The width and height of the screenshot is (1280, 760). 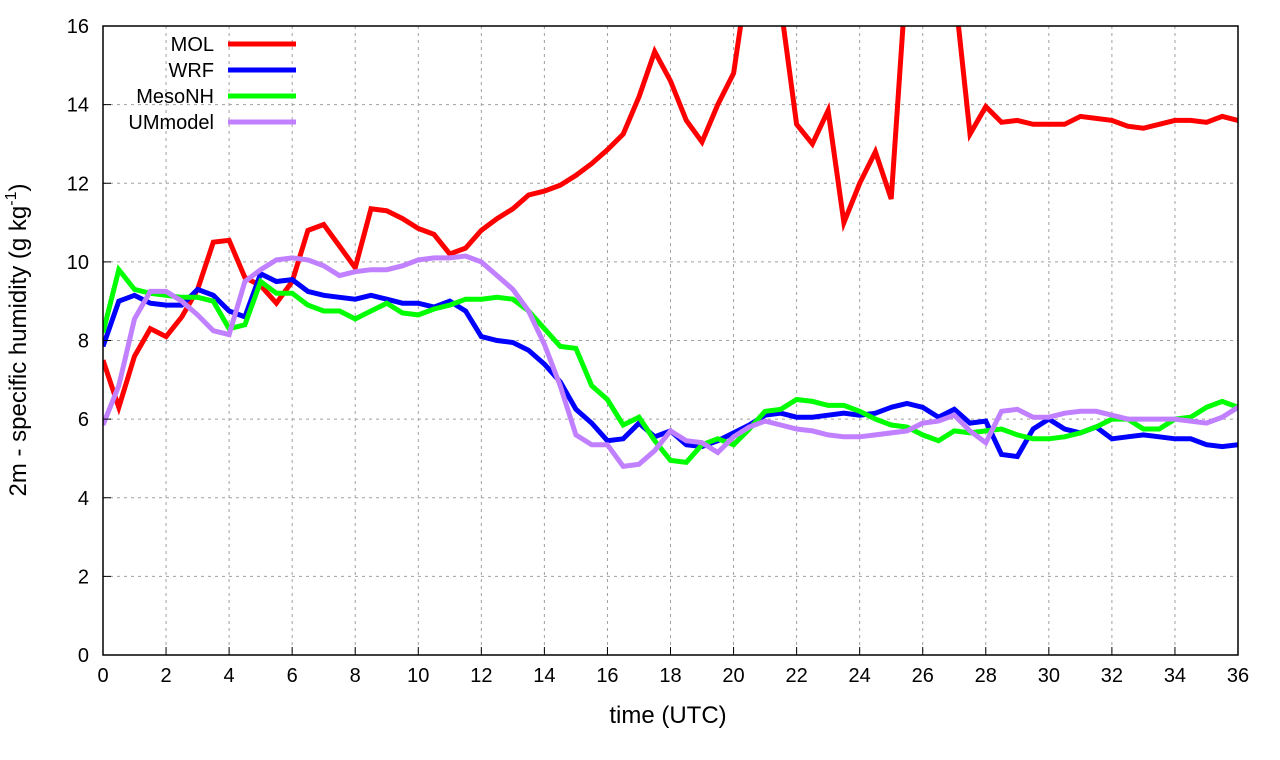 I want to click on x-tick-label: 34, so click(x=1175, y=676).